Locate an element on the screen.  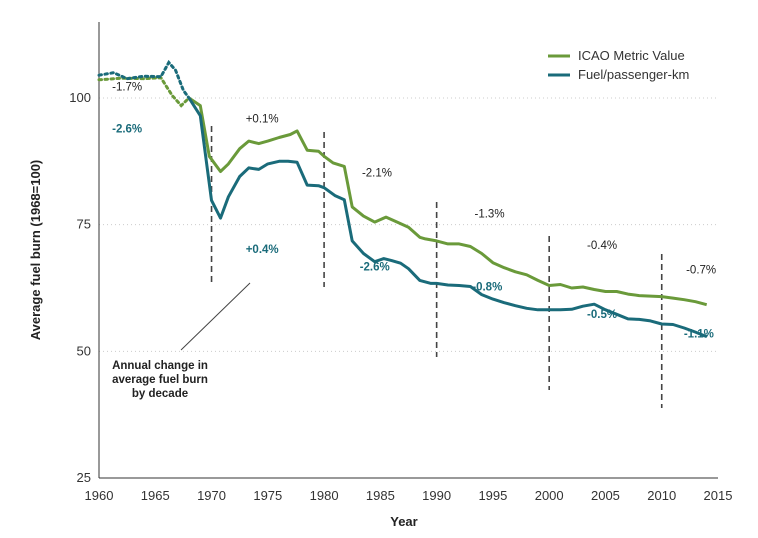
callout-line-2: average fuel burn is located at coordinates (160, 380).